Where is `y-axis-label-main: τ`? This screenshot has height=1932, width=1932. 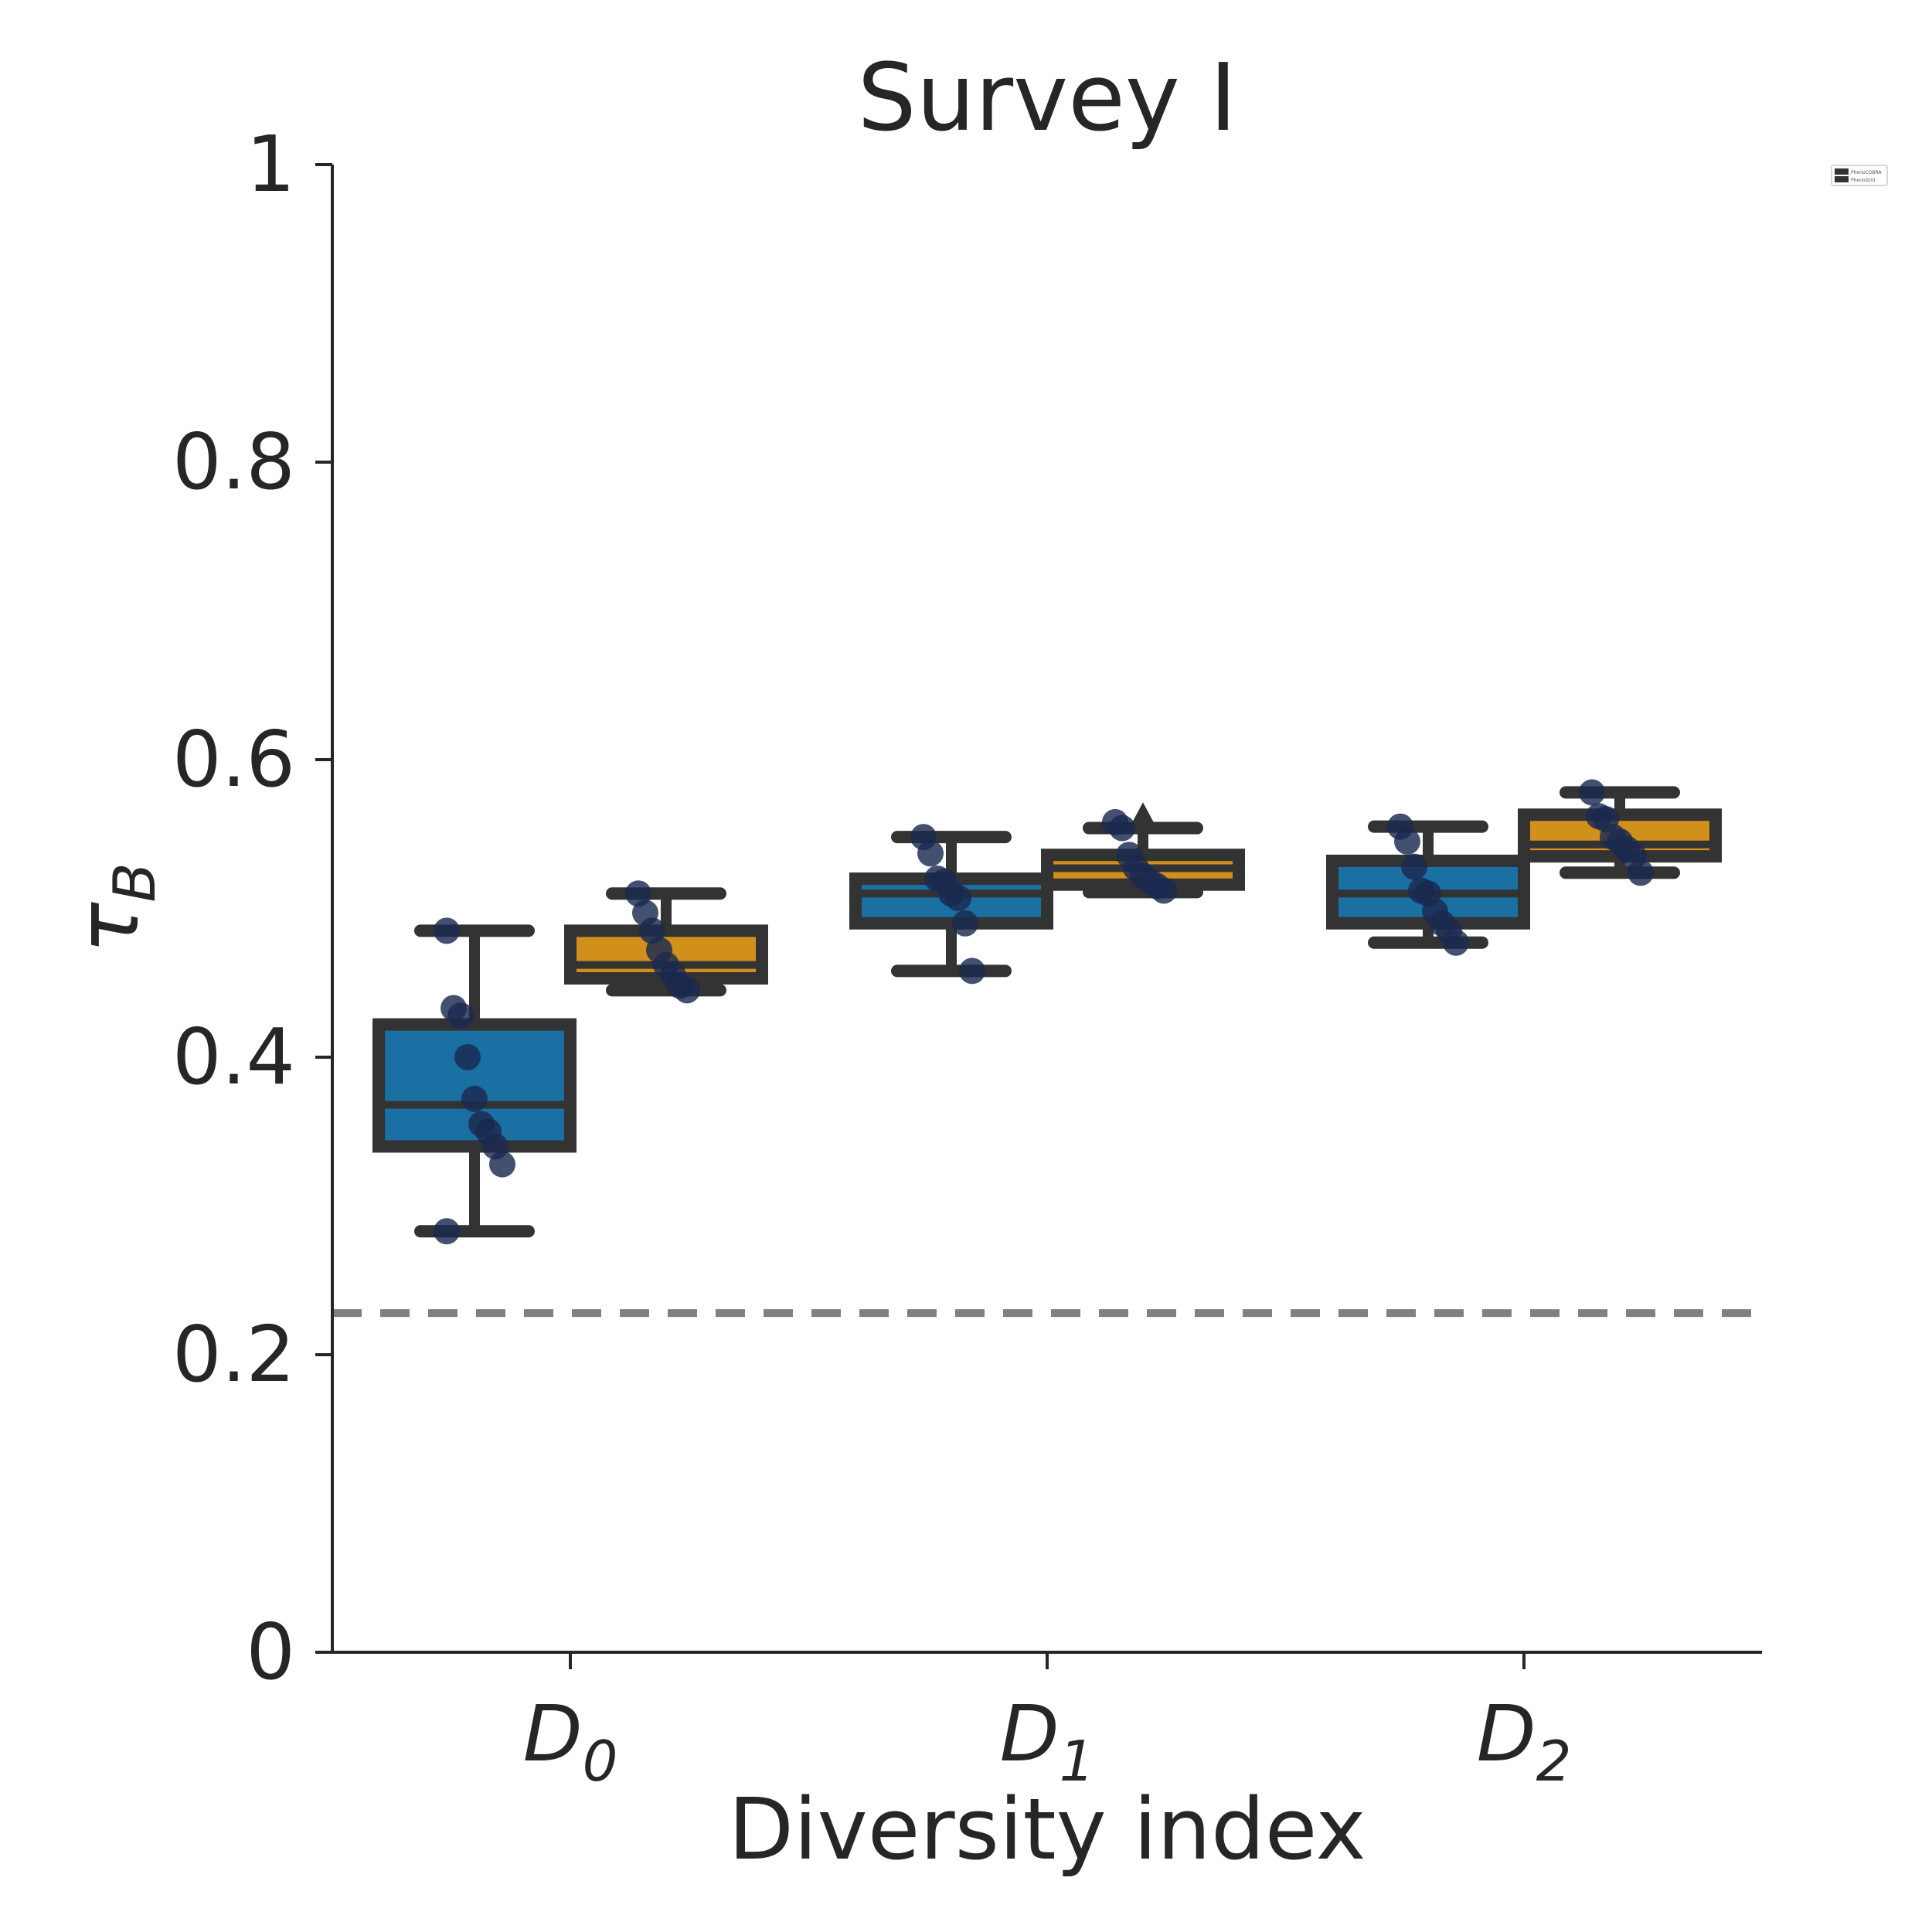 y-axis-label-main: τ is located at coordinates (109, 928).